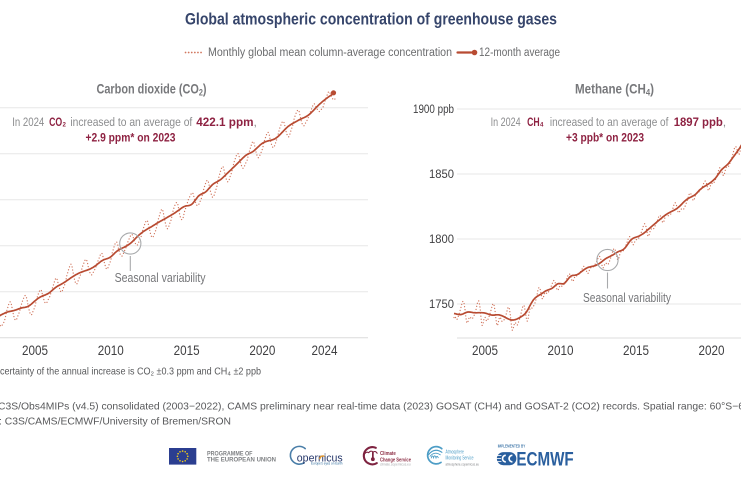 The image size is (741, 486). I want to click on svg-text: Carbon dioxide (CO2), so click(152, 90).